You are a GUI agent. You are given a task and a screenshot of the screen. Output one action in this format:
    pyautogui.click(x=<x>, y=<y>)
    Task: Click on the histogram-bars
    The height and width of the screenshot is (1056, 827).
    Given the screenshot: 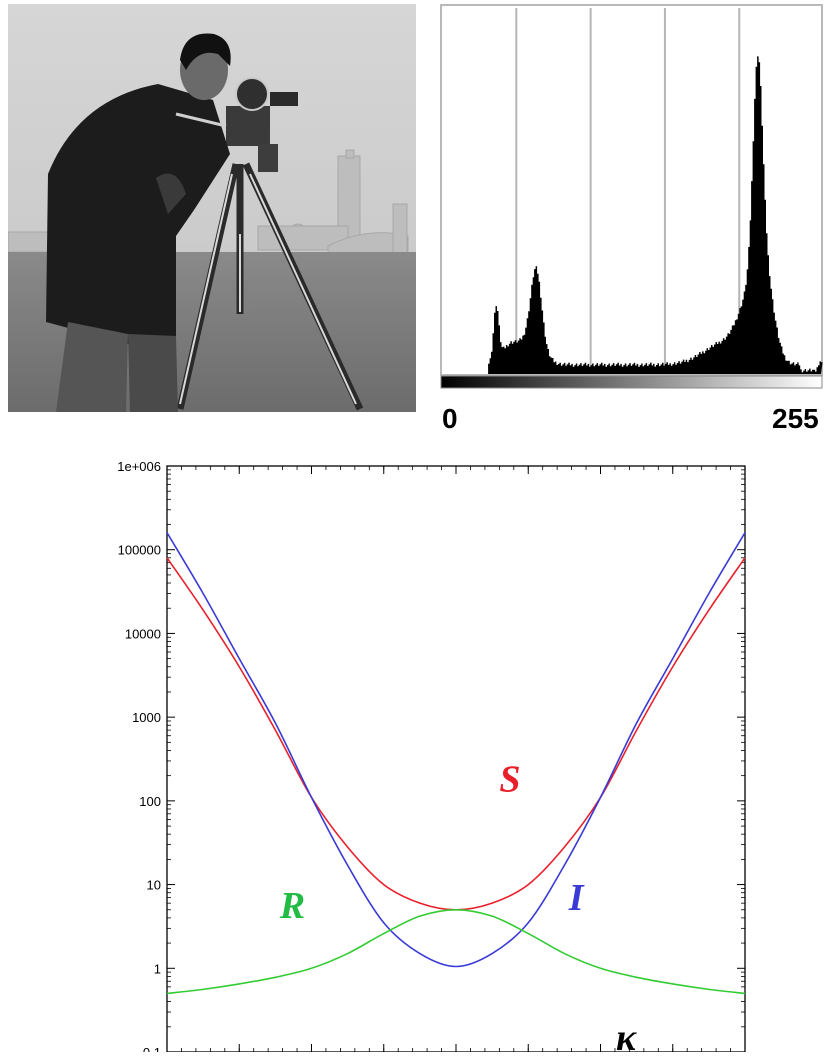 What is the action you would take?
    pyautogui.click(x=654, y=215)
    